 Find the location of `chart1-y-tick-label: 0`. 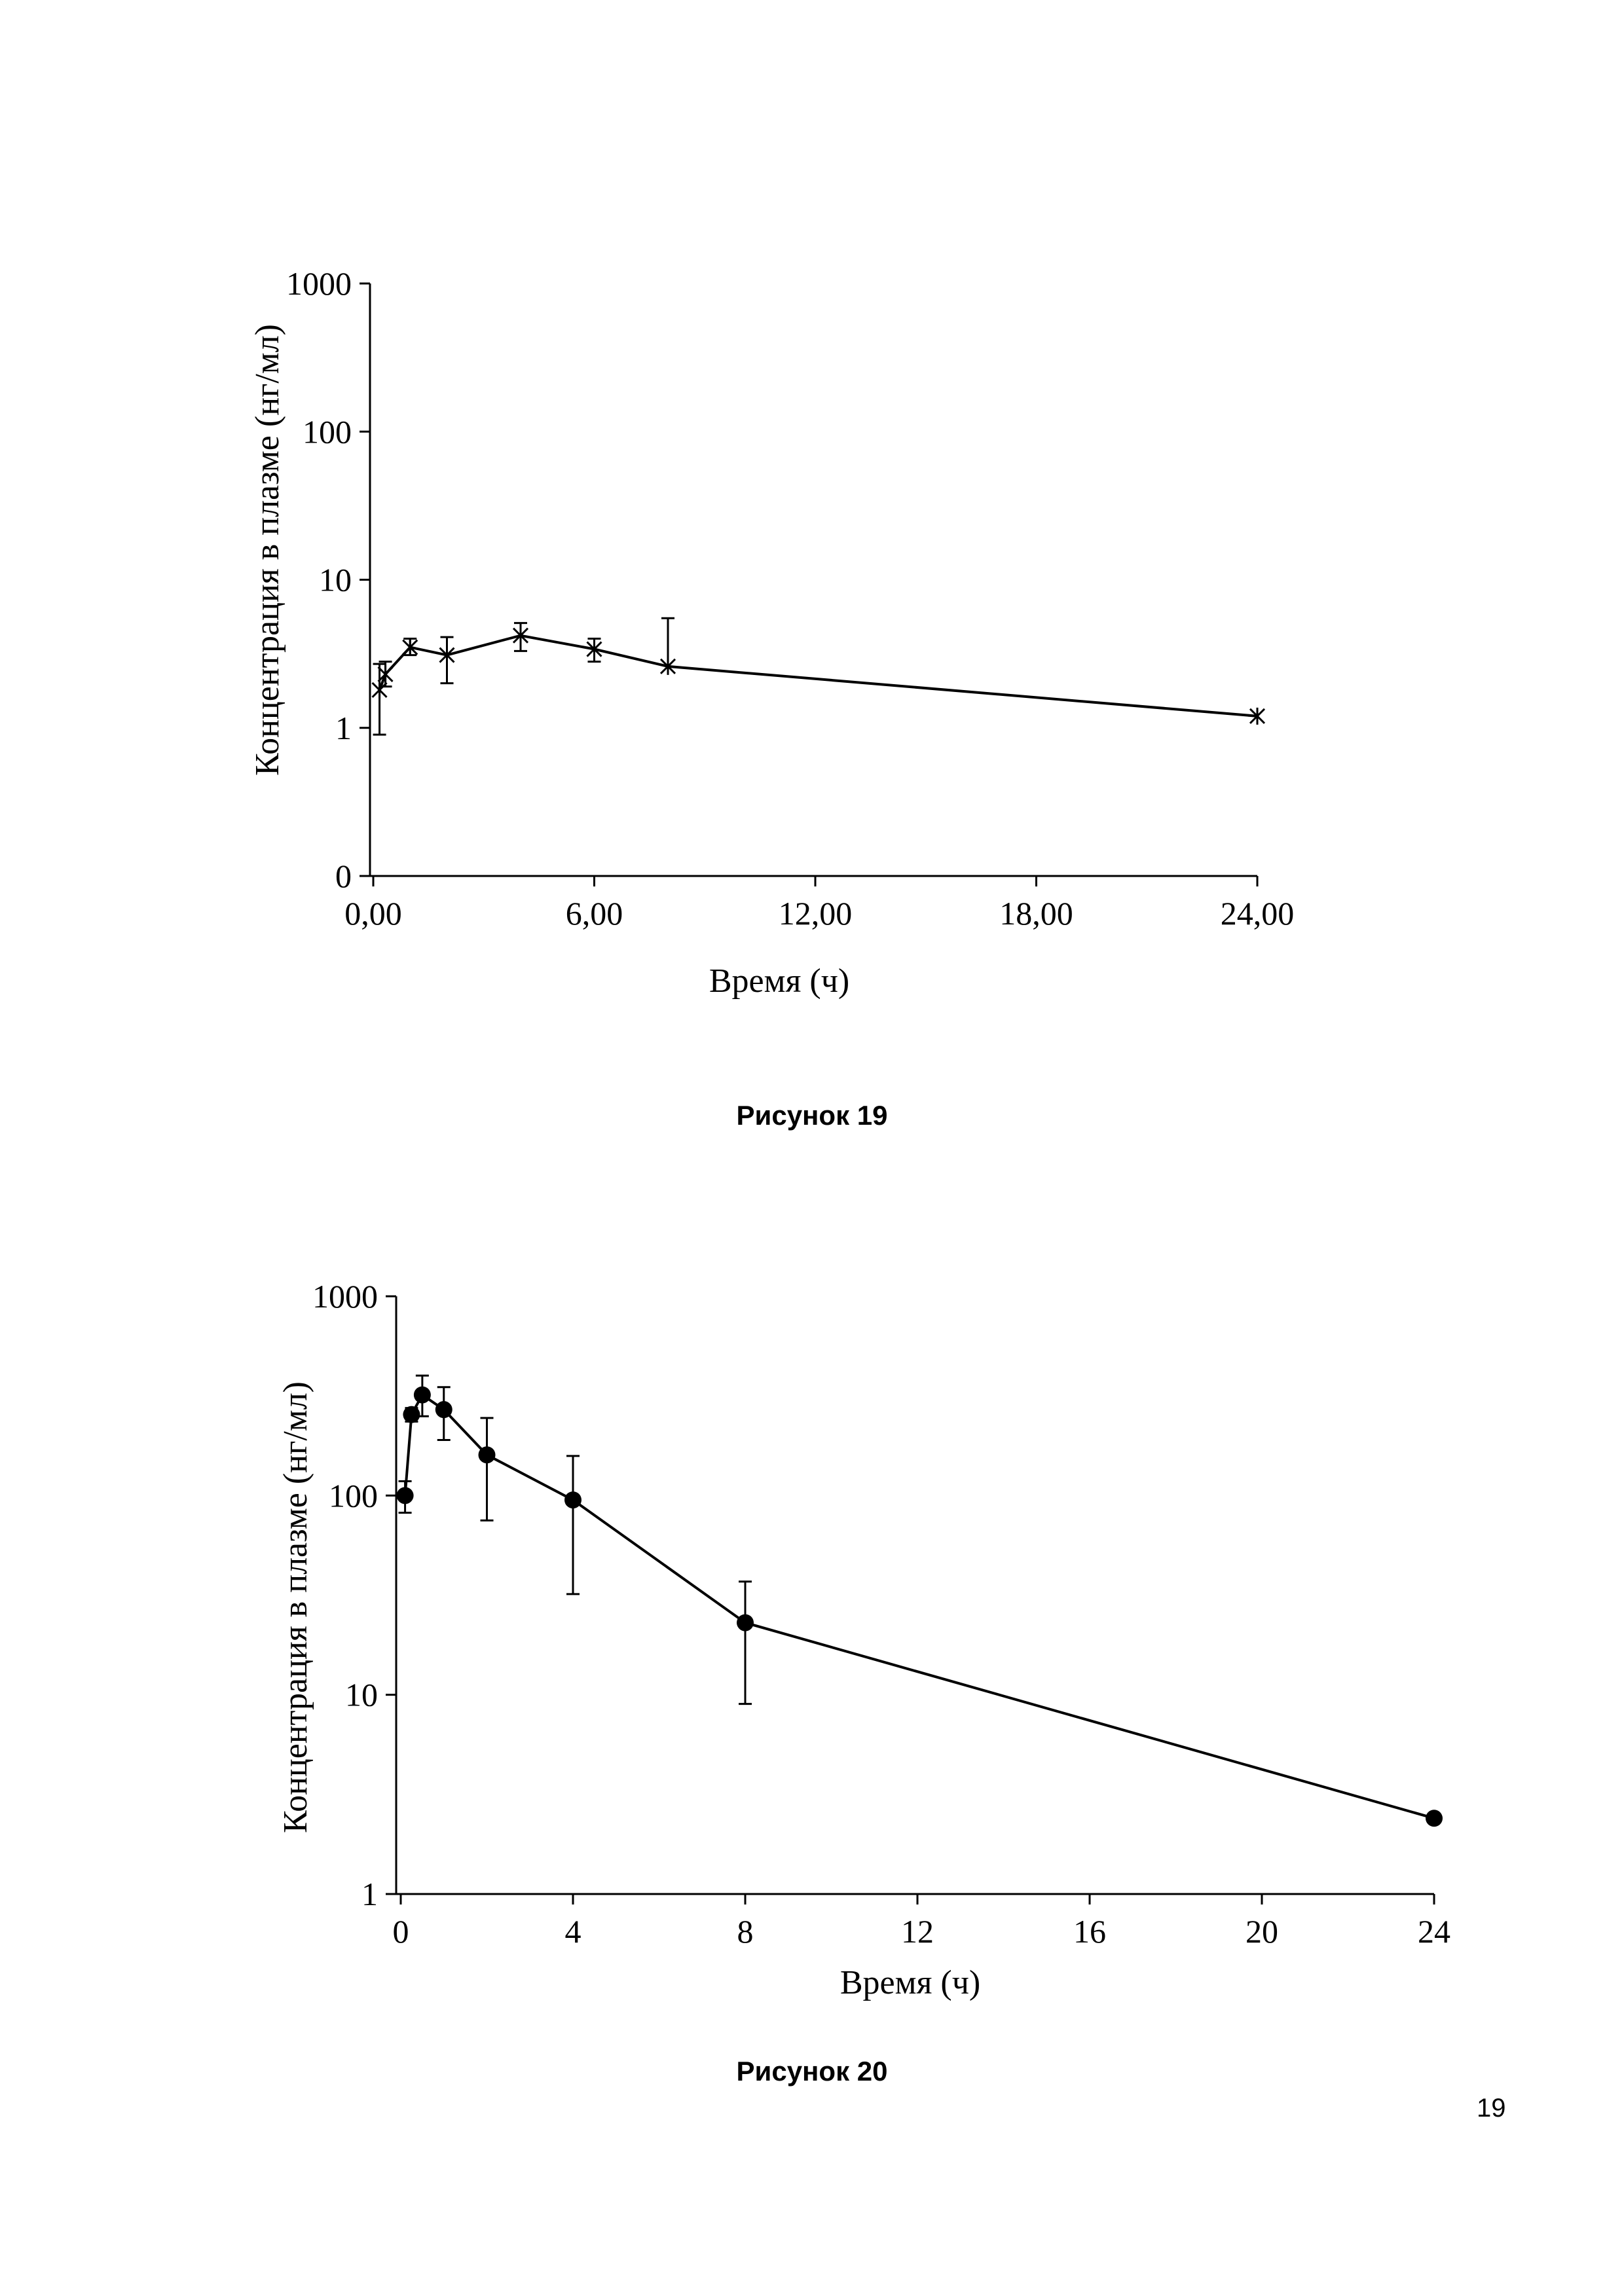

chart1-y-tick-label: 0 is located at coordinates (343, 876).